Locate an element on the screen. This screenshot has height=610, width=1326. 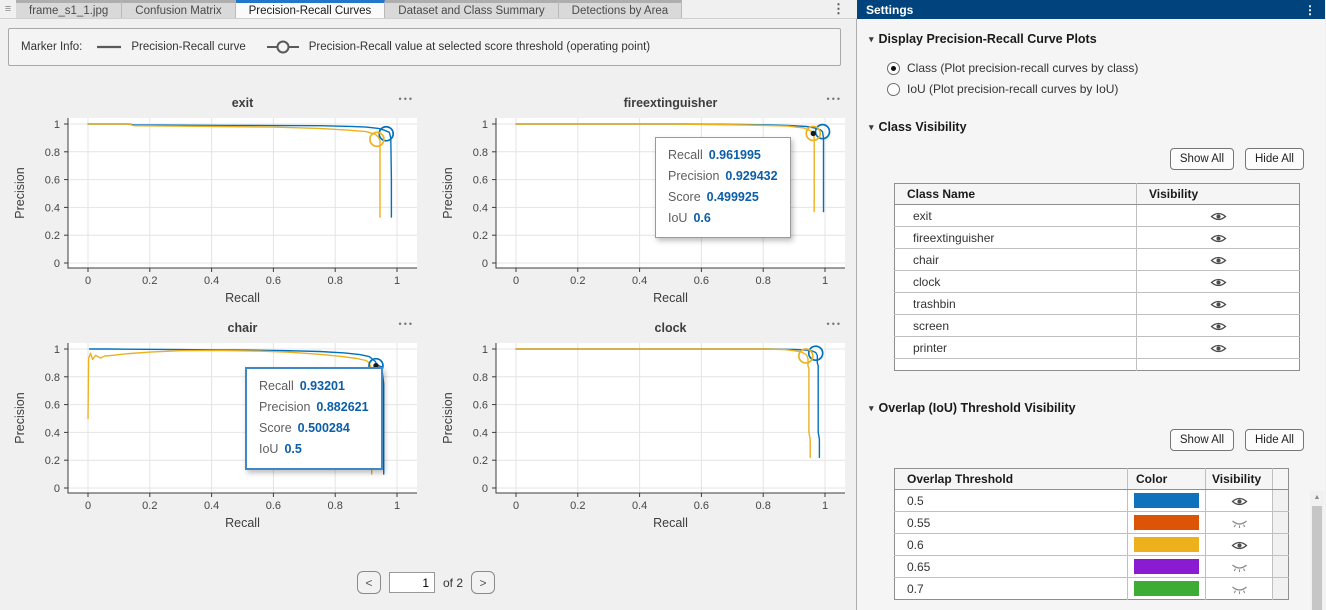
iou-hide-all-button: Hide All is located at coordinates (1274, 440).